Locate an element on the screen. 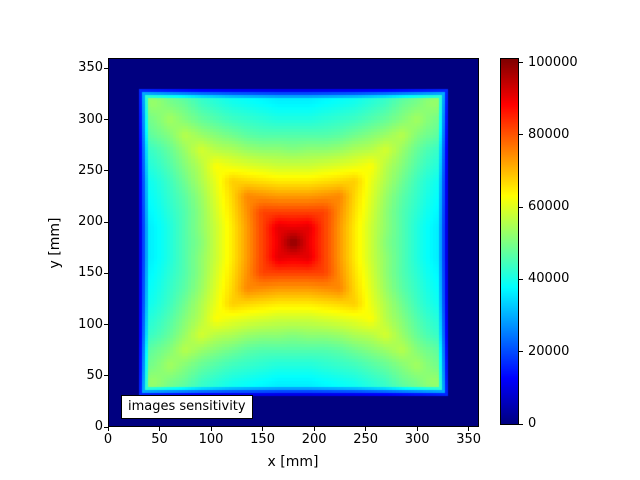 The width and height of the screenshot is (640, 480). colorbar-canvas is located at coordinates (509, 241).